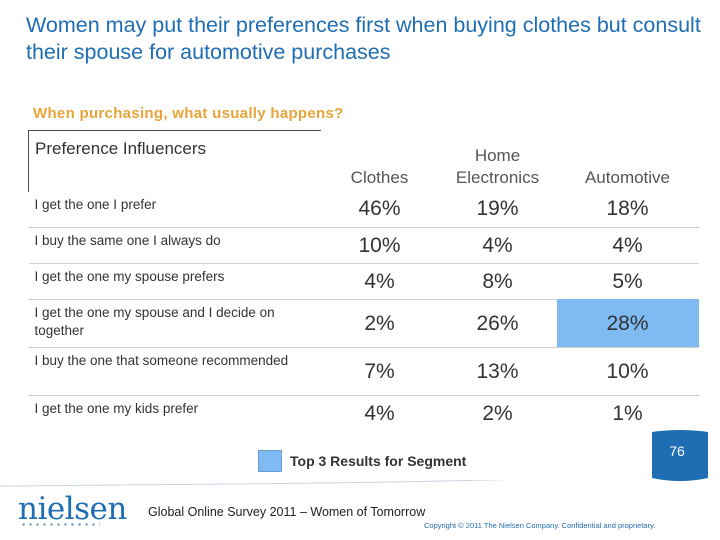  What do you see at coordinates (627, 323) in the screenshot?
I see `value-cell: 28%` at bounding box center [627, 323].